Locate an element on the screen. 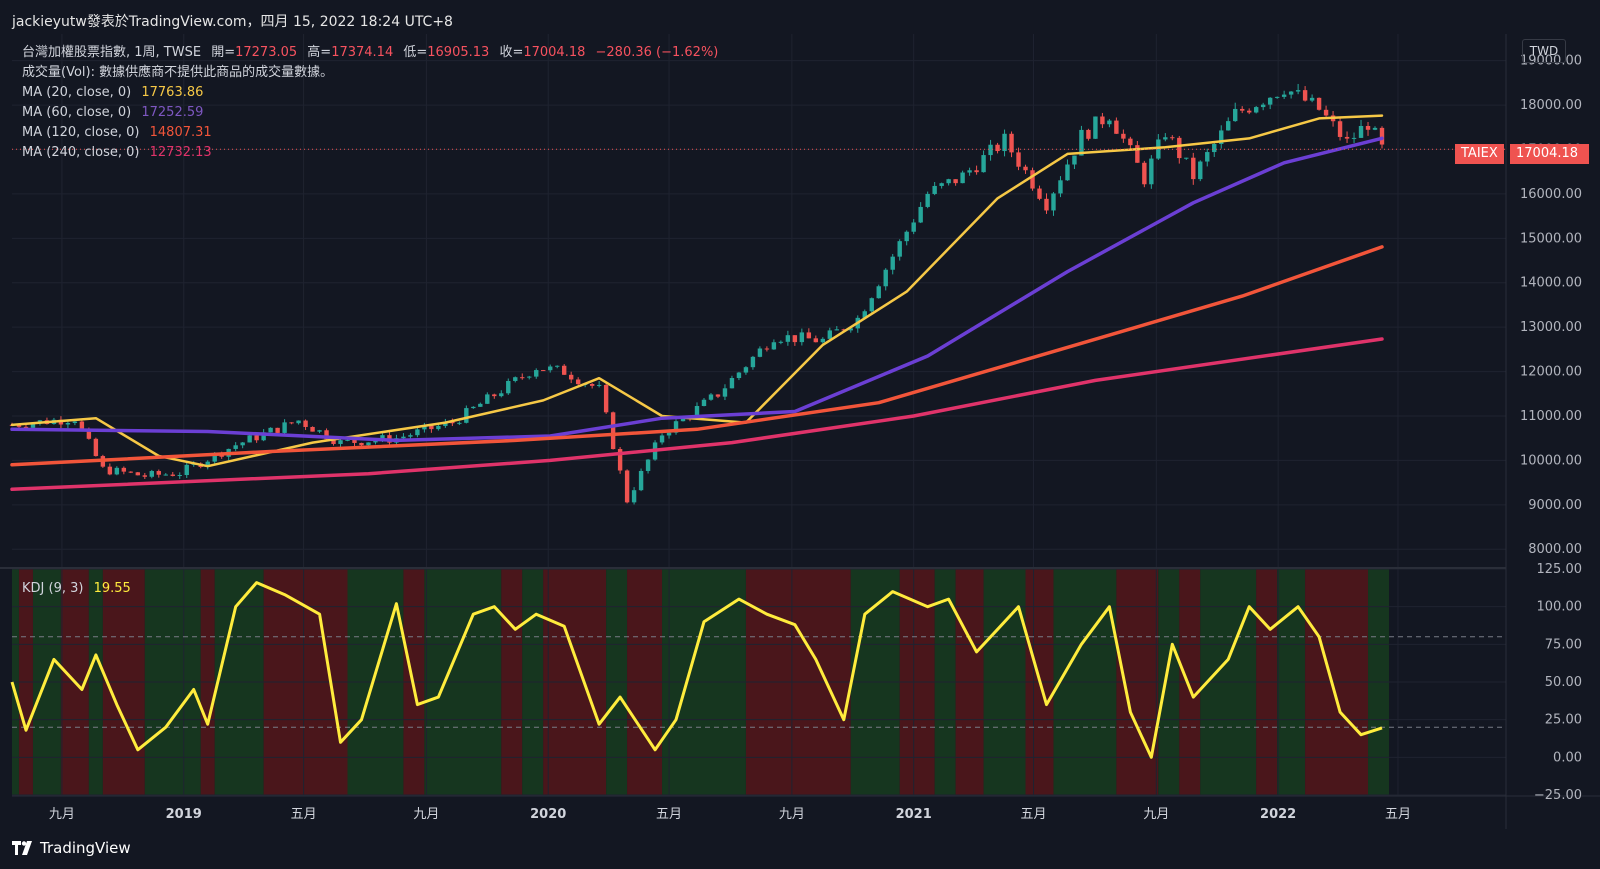  time-tick-label: 2019 is located at coordinates (184, 814).